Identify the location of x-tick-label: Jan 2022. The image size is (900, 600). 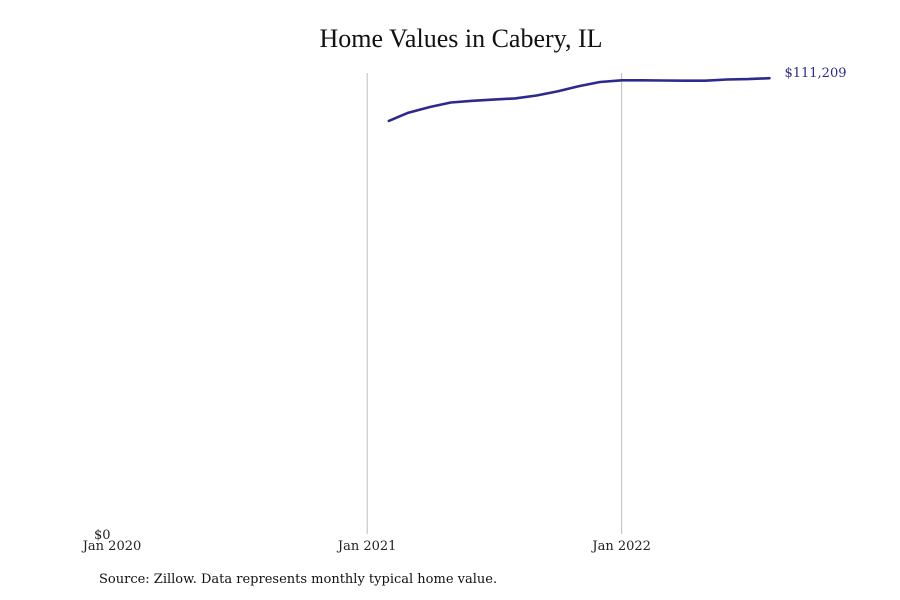
(620, 546).